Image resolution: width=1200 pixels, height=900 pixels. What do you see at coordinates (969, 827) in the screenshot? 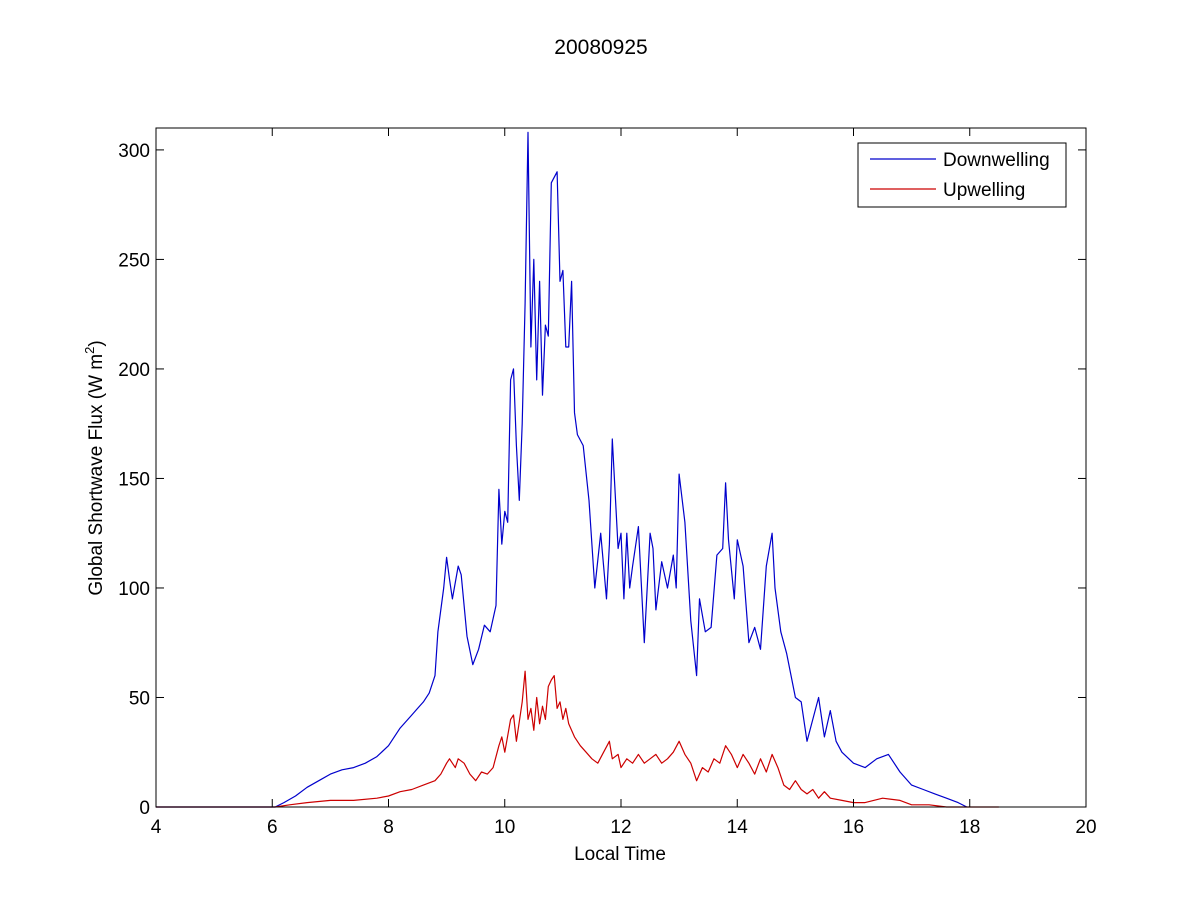
I see `x-tick-label: 18` at bounding box center [969, 827].